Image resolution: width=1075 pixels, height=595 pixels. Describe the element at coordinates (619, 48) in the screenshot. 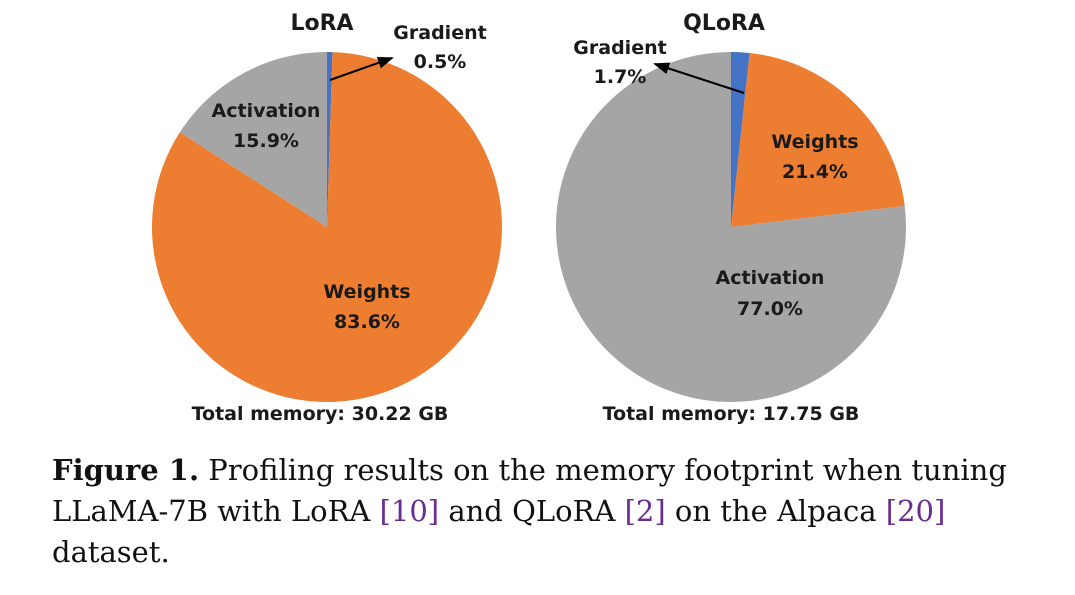

I see `qlora-gradient-label: Gradient` at that location.